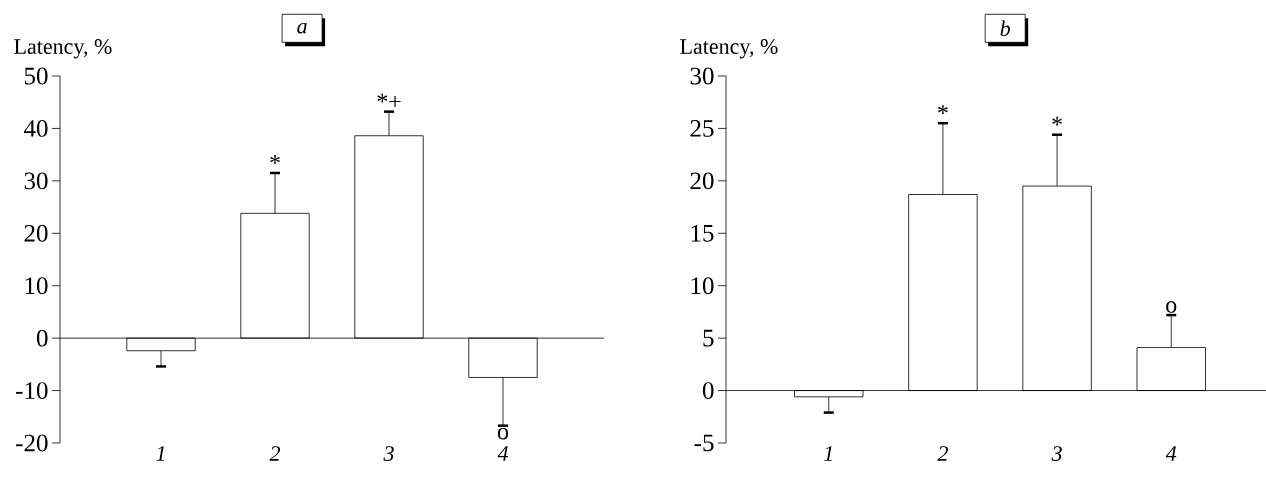 Image resolution: width=1266 pixels, height=479 pixels. What do you see at coordinates (702, 128) in the screenshot?
I see `y-tick-label: 25` at bounding box center [702, 128].